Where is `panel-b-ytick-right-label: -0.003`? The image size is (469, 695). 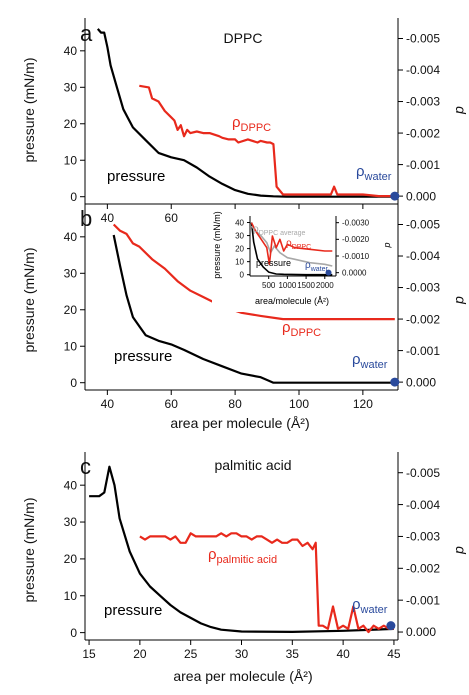
panel-b-ytick-right-label: -0.003 is located at coordinates (423, 288).